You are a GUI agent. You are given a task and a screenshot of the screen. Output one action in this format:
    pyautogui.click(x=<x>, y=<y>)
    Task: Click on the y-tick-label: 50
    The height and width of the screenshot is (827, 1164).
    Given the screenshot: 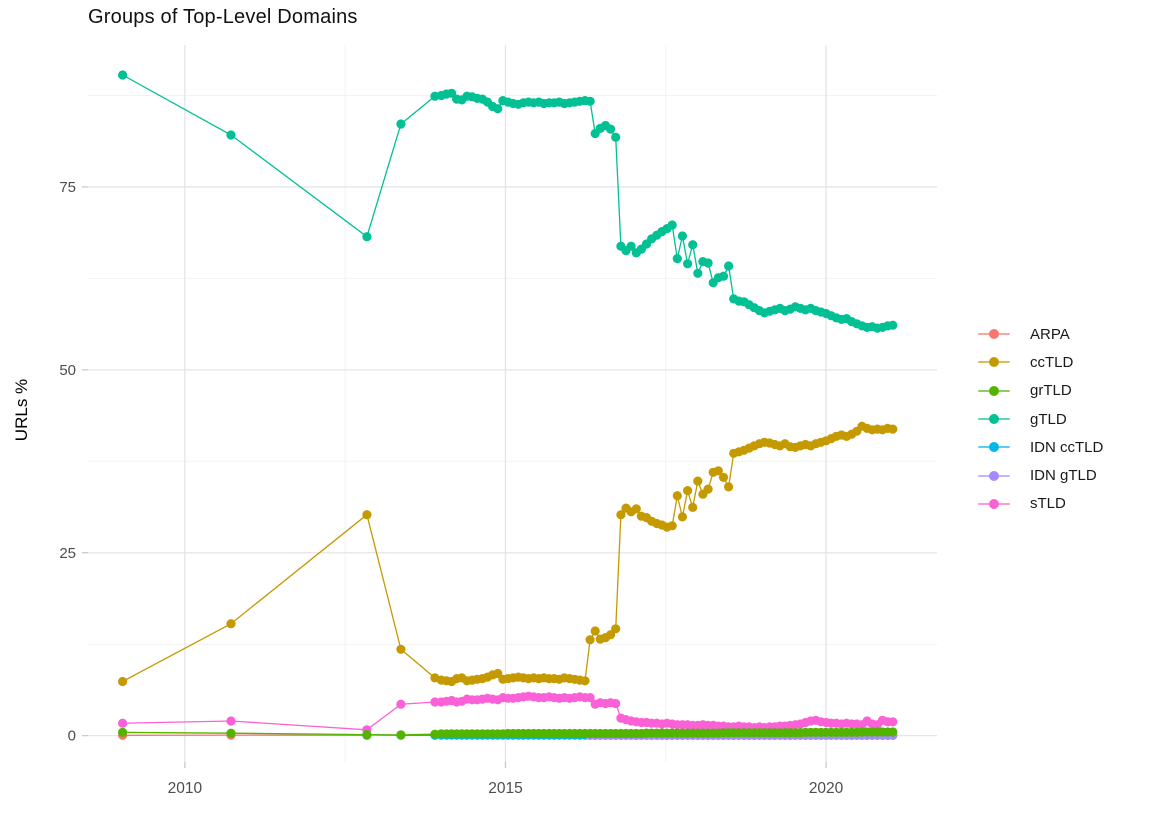 What is the action you would take?
    pyautogui.click(x=67, y=370)
    